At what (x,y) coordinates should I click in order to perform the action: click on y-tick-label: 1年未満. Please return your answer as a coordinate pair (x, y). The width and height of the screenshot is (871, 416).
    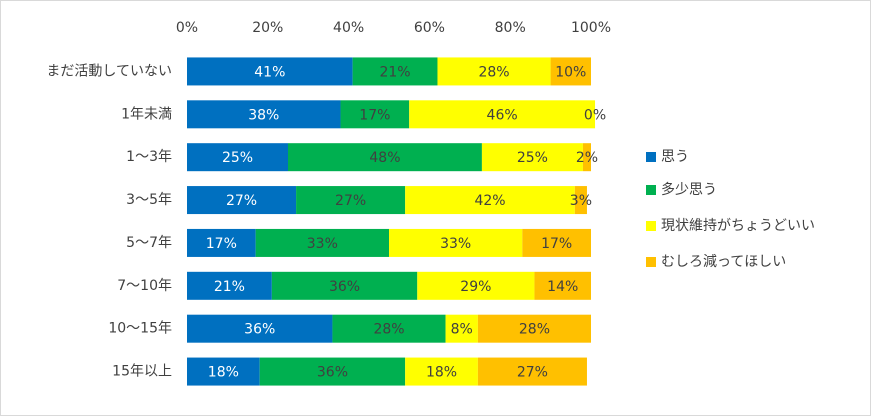
    Looking at the image, I should click on (146, 114).